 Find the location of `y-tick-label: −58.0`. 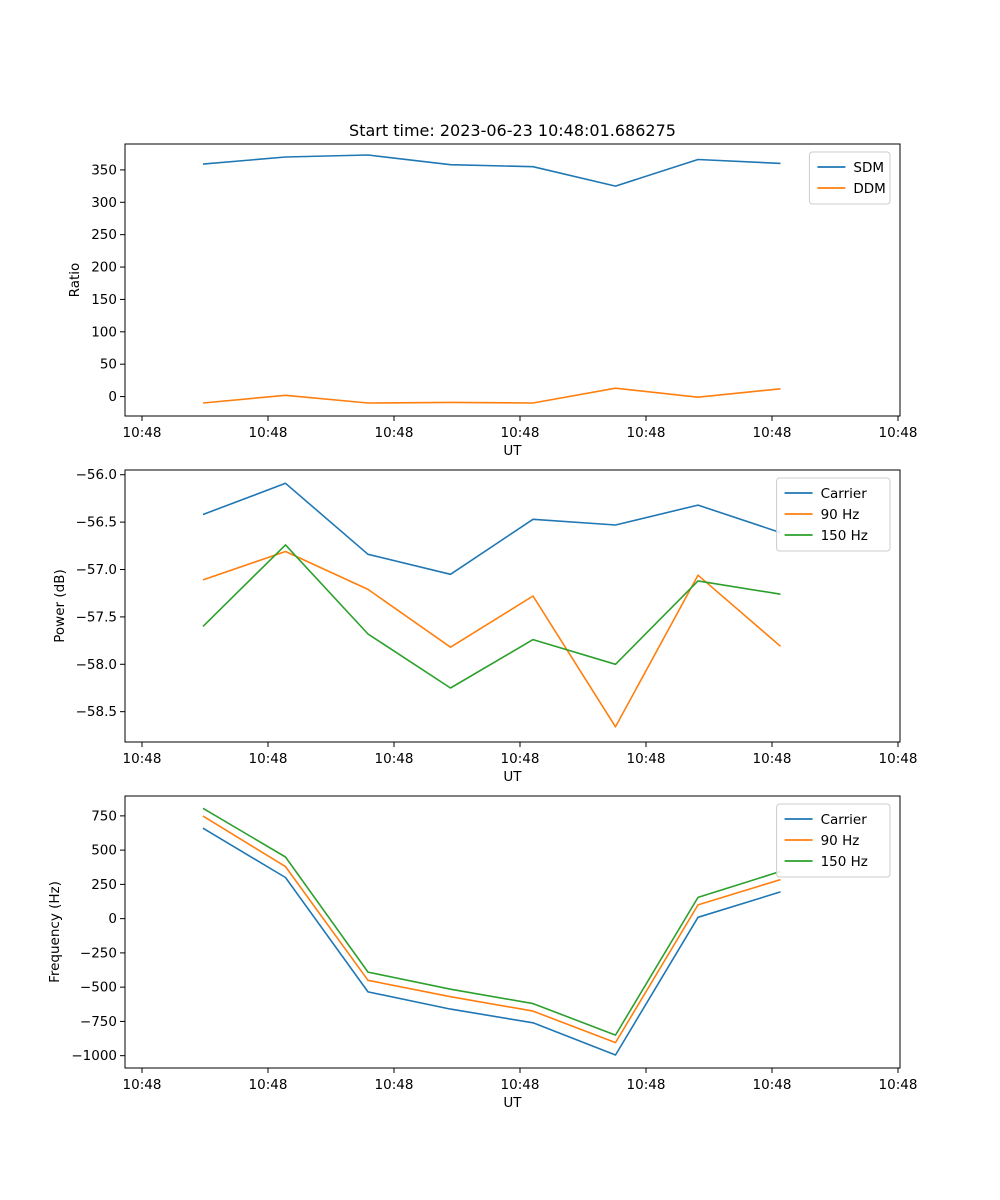

y-tick-label: −58.0 is located at coordinates (96, 665).